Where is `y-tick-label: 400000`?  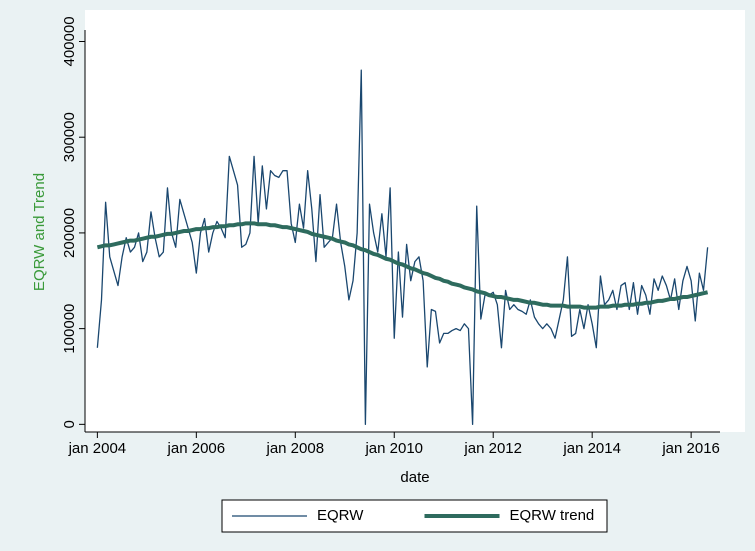
y-tick-label: 400000 is located at coordinates (69, 41).